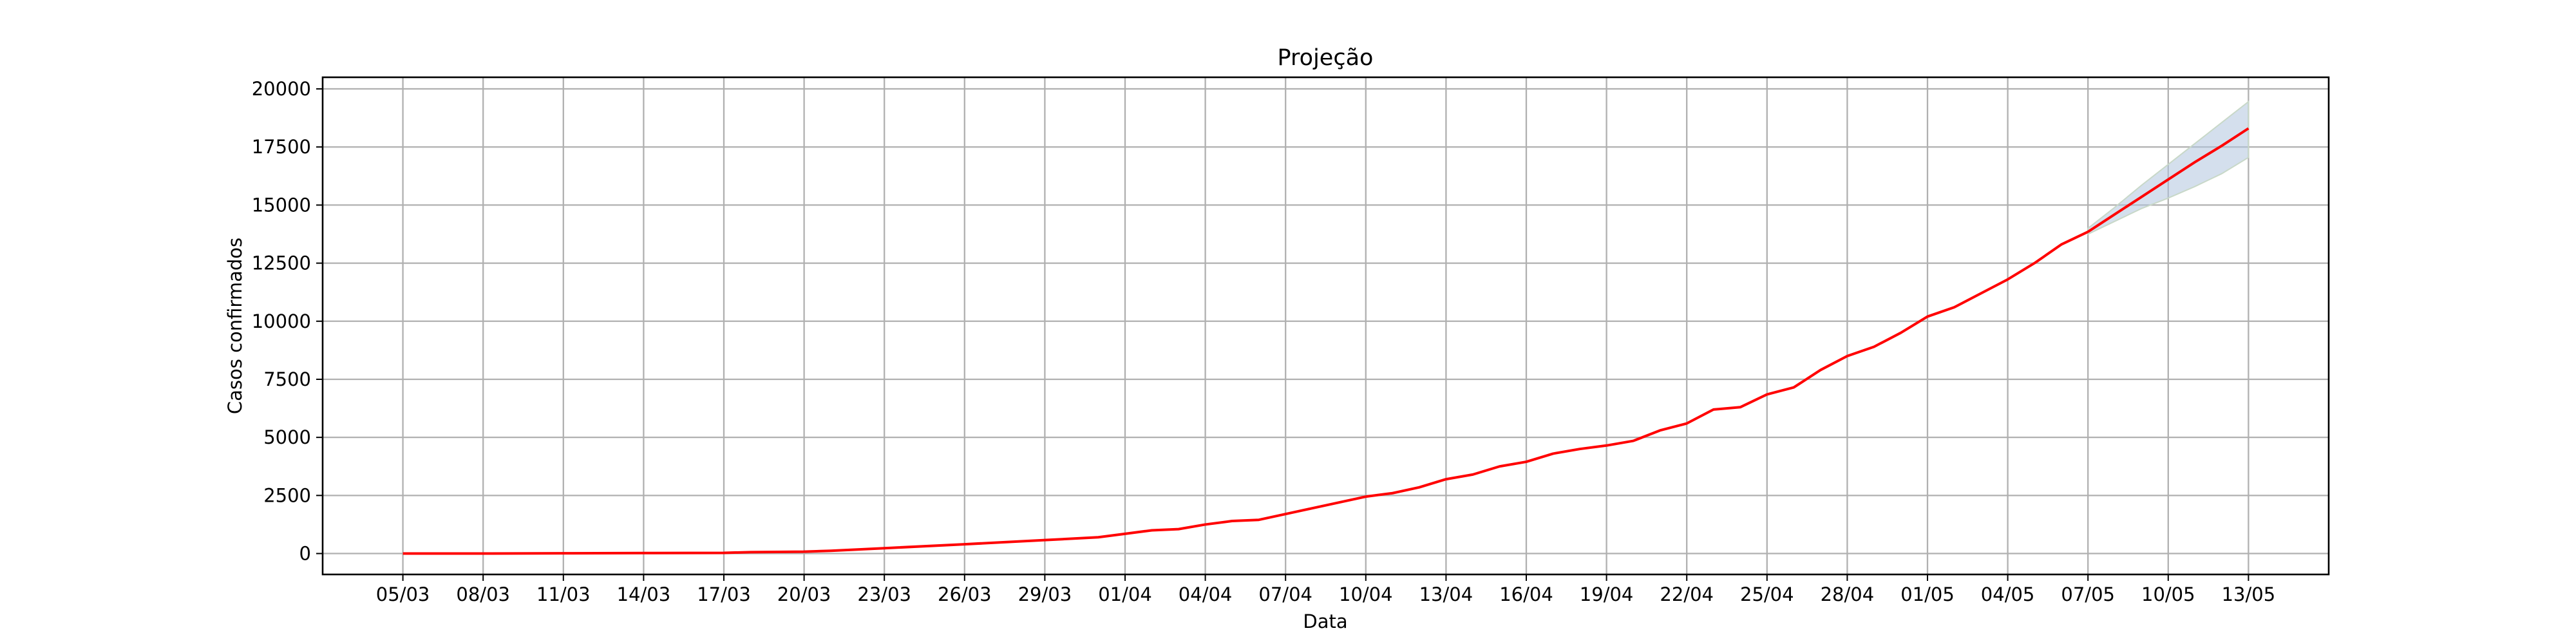 The image size is (2576, 644). I want to click on x-tick-label: 26/03, so click(965, 594).